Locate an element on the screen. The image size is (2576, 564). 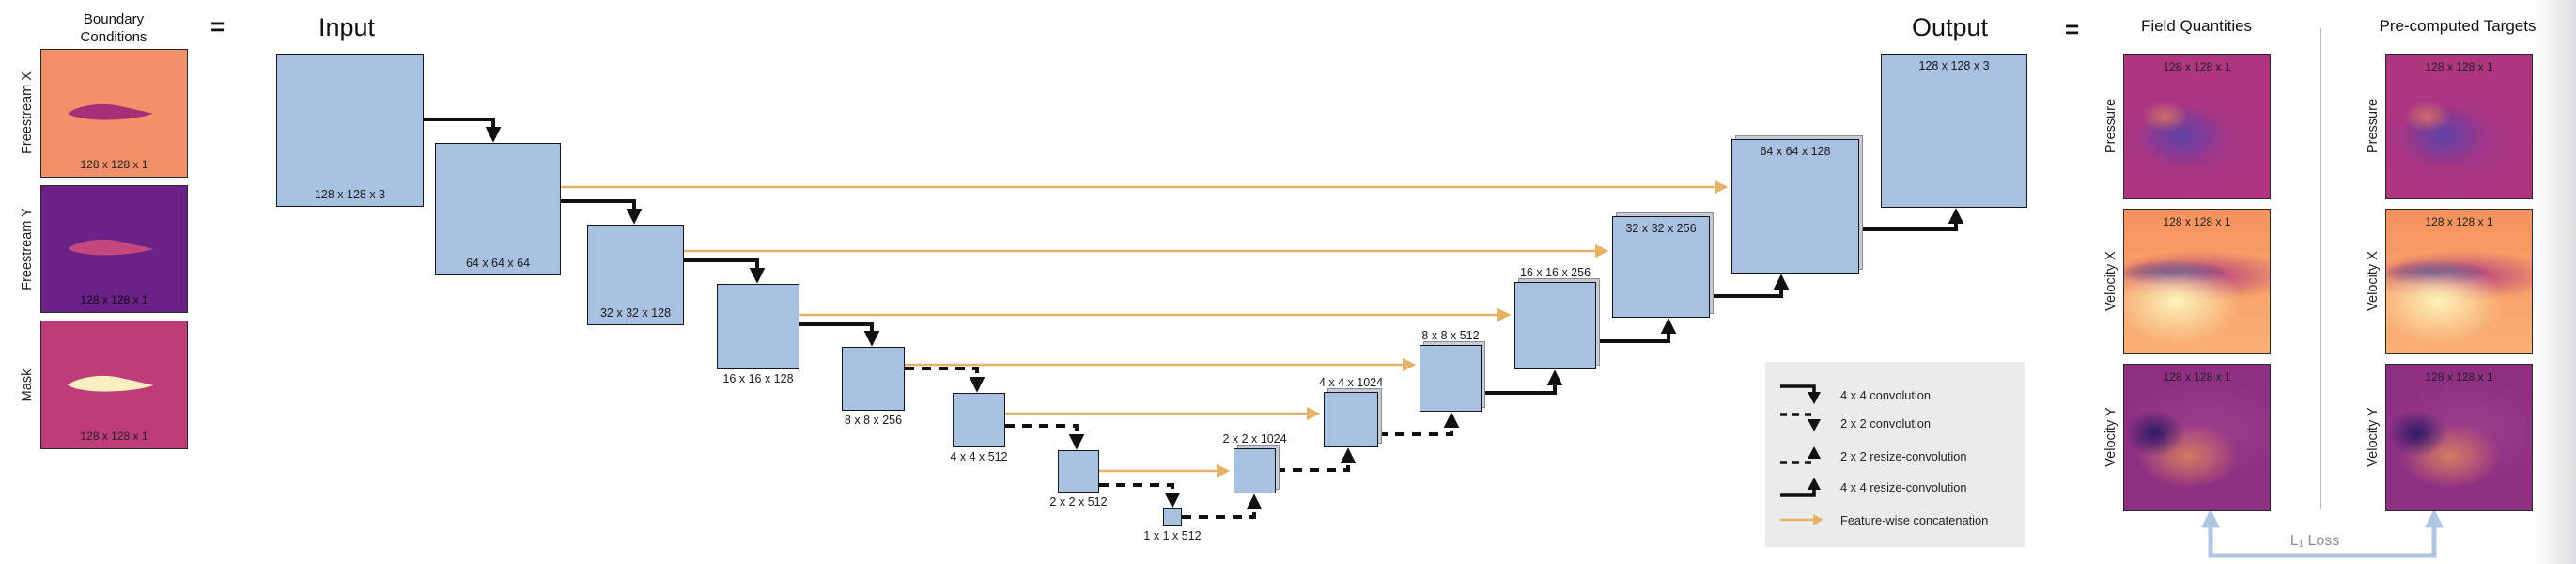
block-label: 16 x 16 x 256 is located at coordinates (1555, 272).